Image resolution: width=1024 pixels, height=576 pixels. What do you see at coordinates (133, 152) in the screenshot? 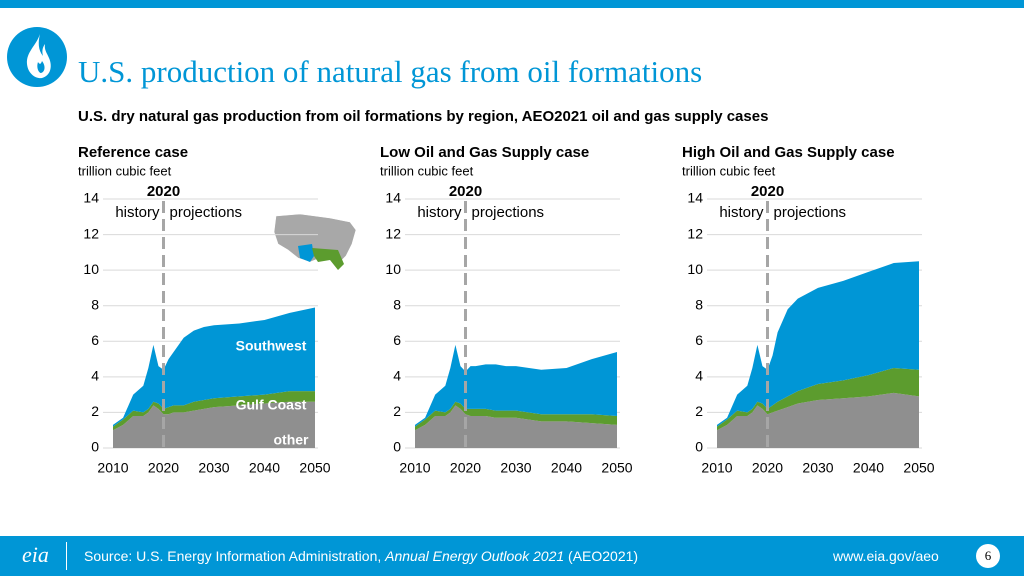
I see `panel-title: Reference case` at bounding box center [133, 152].